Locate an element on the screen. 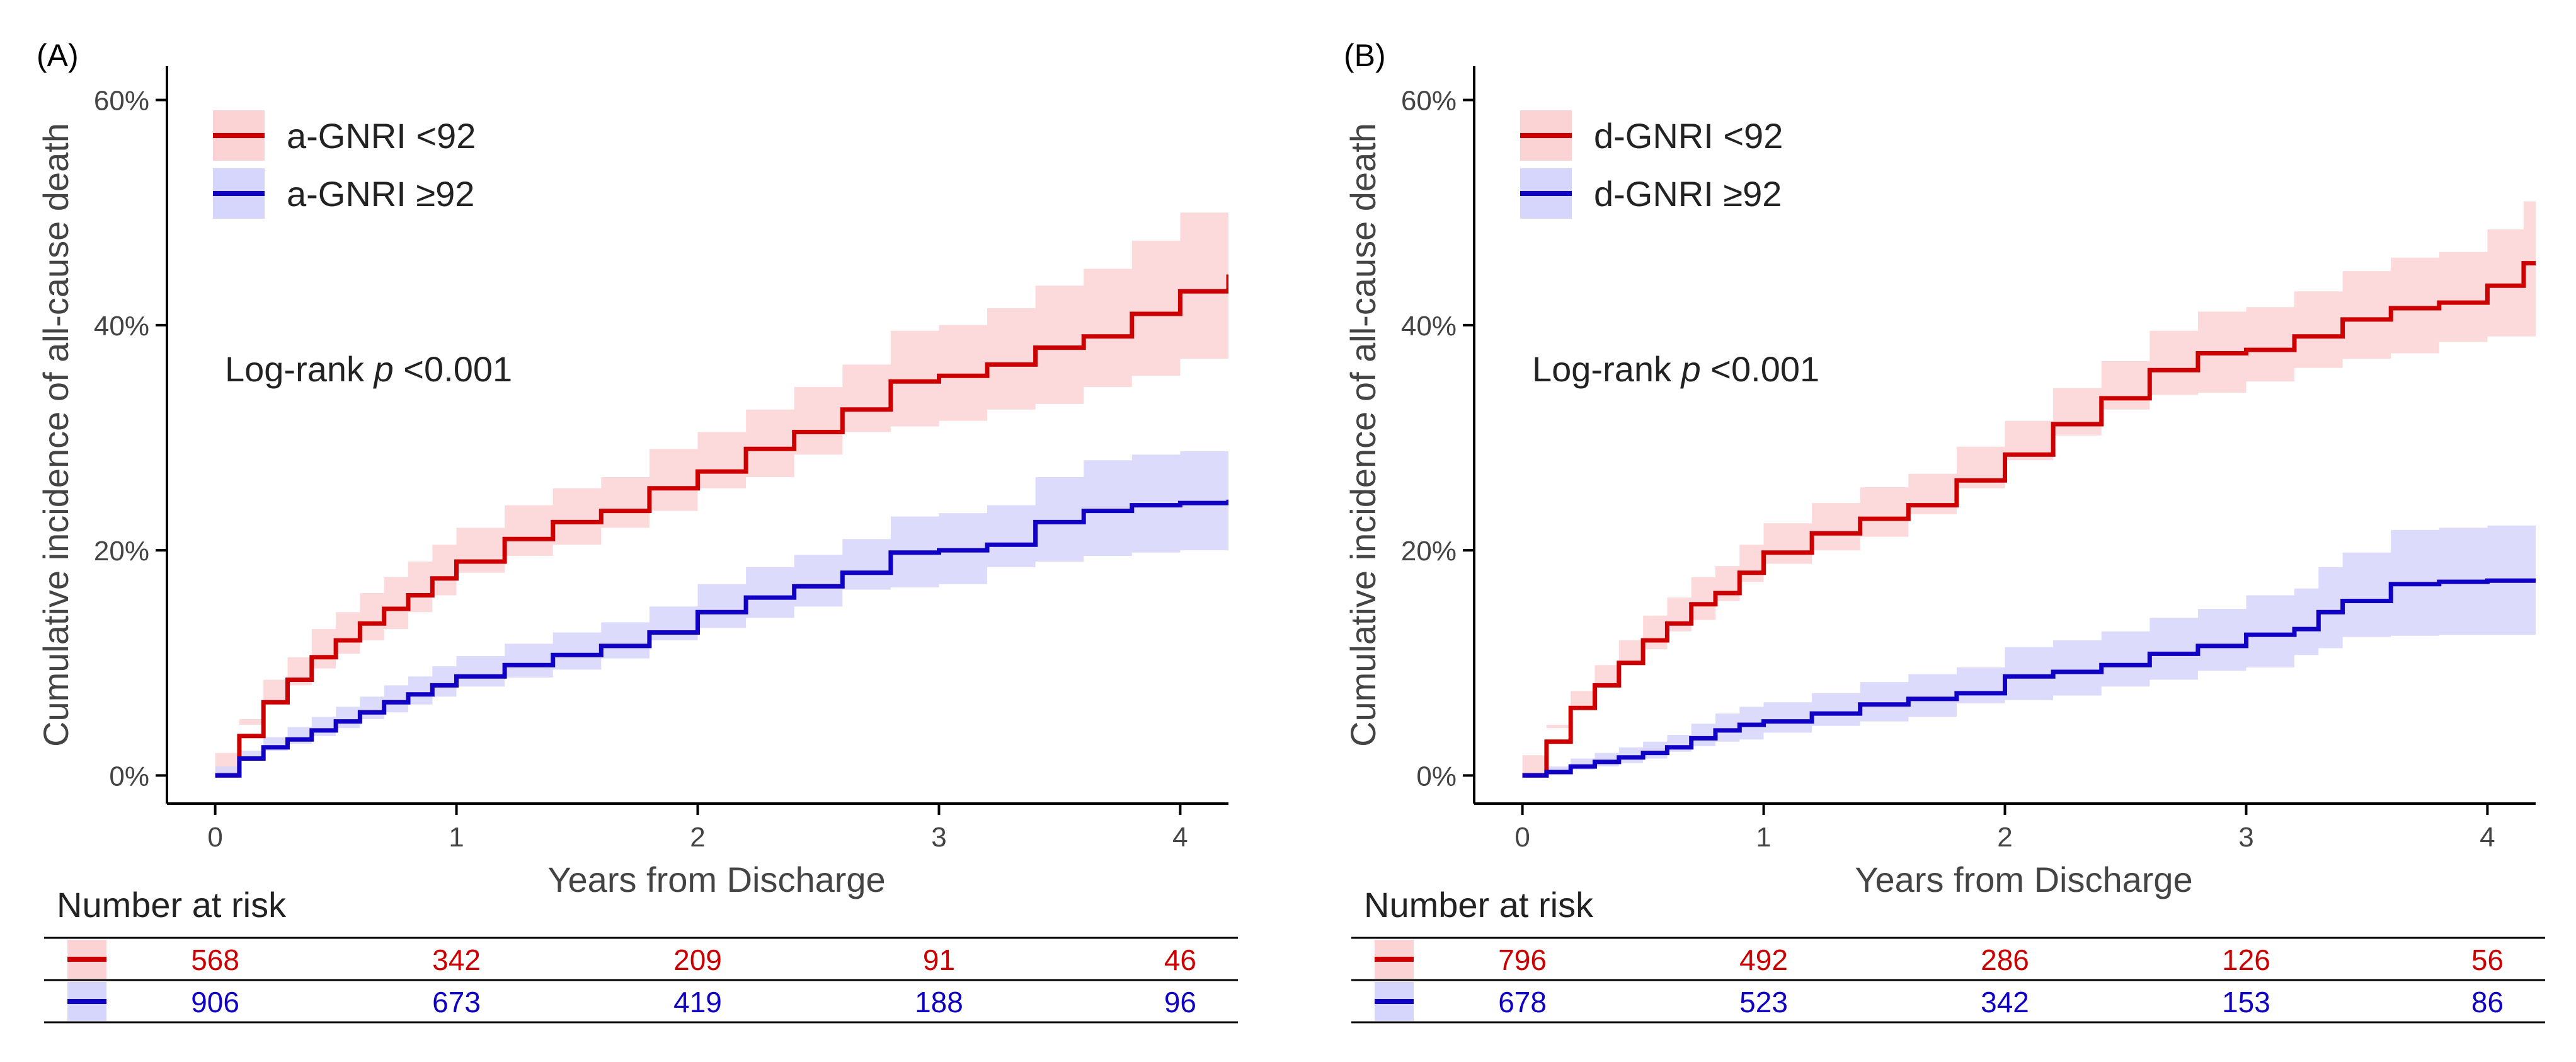  risk-value: 96 is located at coordinates (1180, 1002).